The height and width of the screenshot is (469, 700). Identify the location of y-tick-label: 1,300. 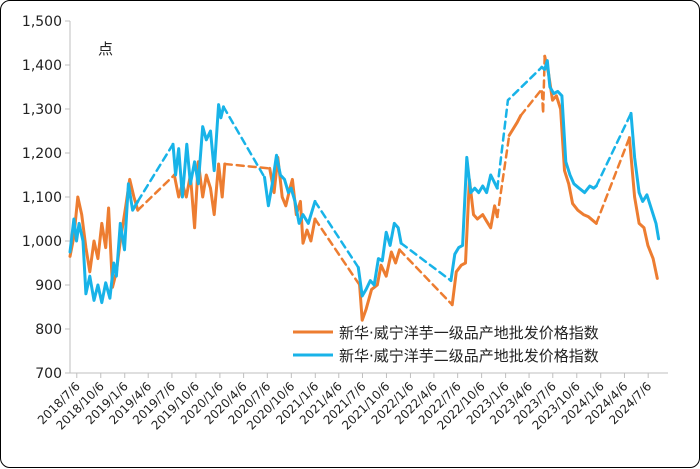
(42, 110).